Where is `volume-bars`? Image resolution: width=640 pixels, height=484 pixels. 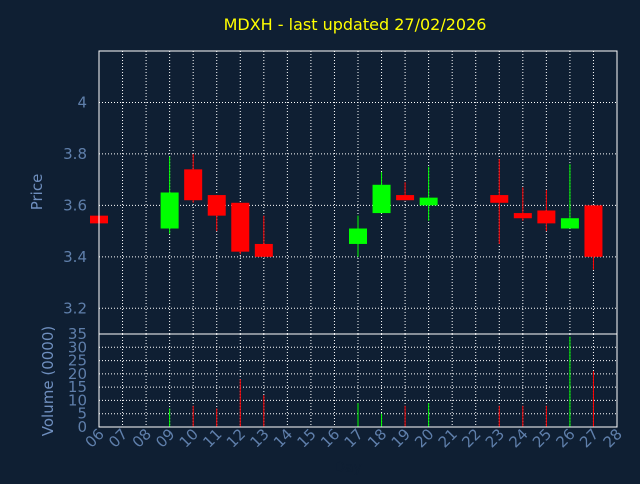 volume-bars is located at coordinates (381, 381).